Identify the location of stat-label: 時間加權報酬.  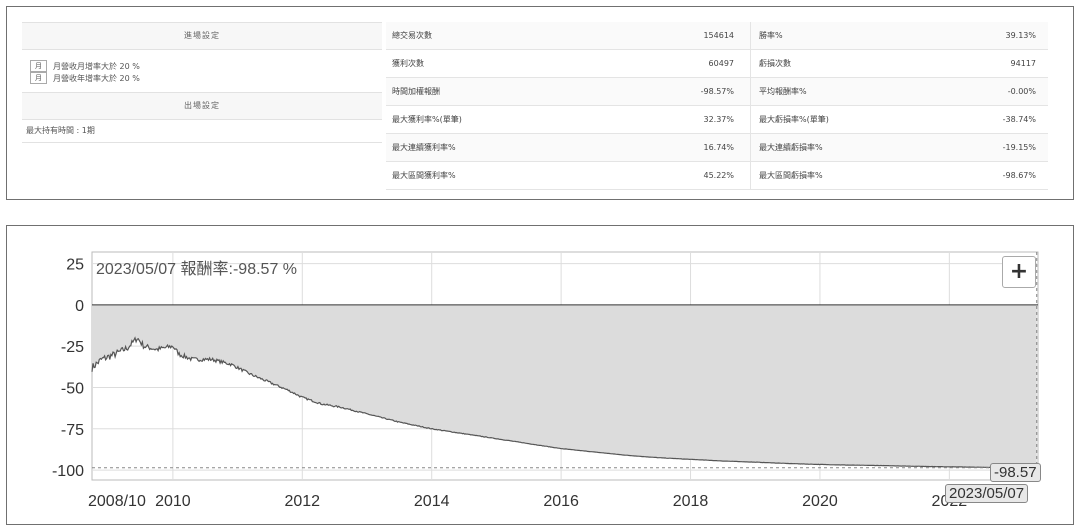
(482, 91).